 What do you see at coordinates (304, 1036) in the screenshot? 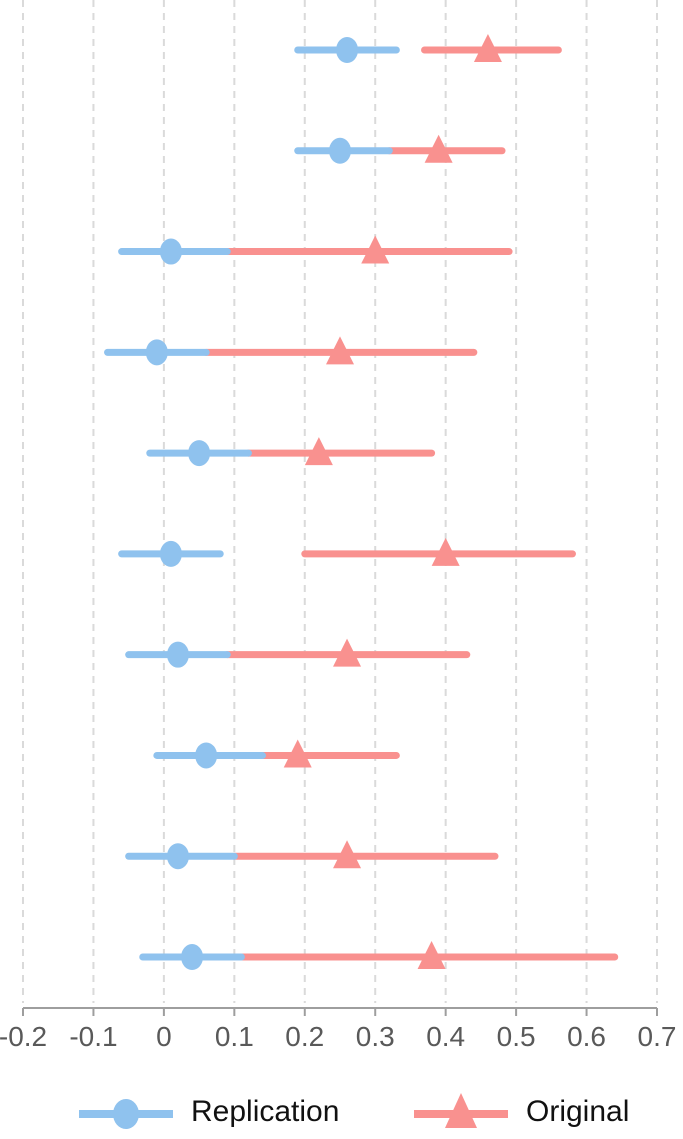
I see `x-tick-label-0.2: 0.2` at bounding box center [304, 1036].